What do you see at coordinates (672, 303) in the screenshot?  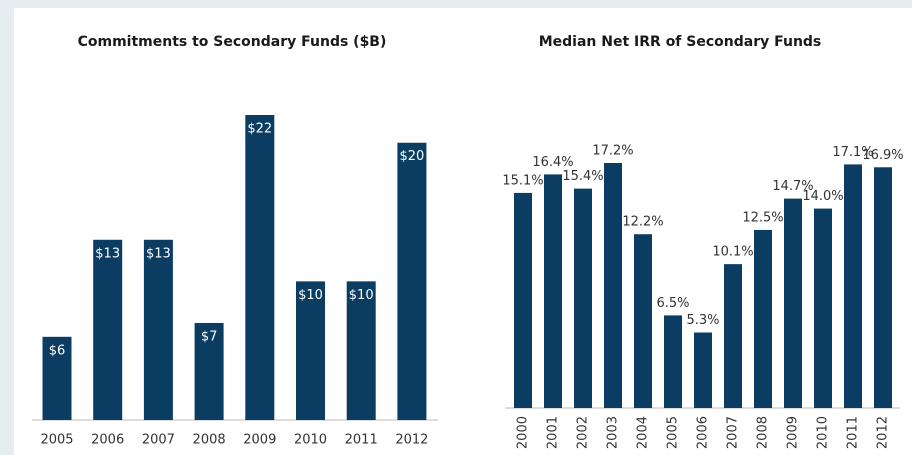 I see `value-label: 6.5%` at bounding box center [672, 303].